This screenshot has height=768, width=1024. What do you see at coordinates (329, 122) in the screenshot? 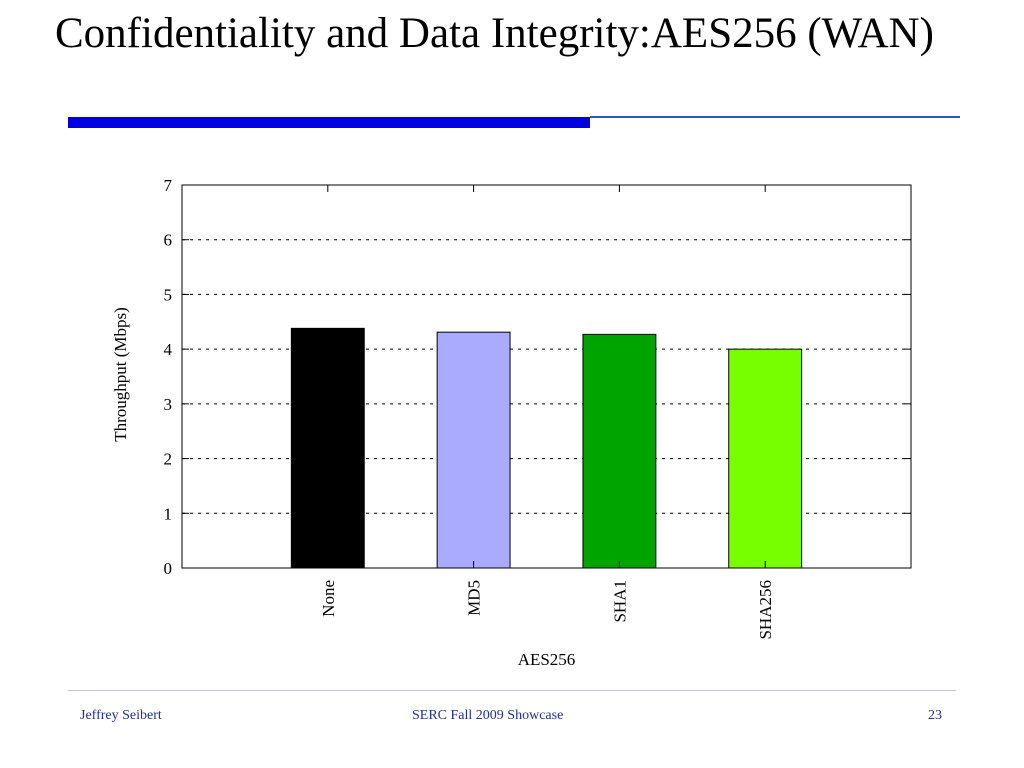
I see `title-rule-thick` at bounding box center [329, 122].